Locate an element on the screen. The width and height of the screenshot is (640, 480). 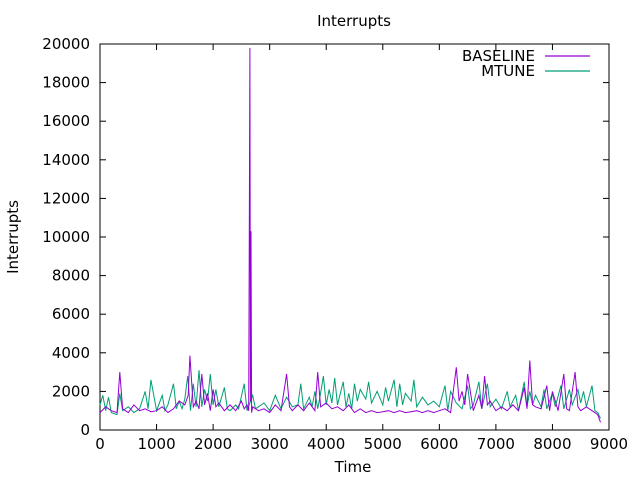
y-tick-label: 16000 is located at coordinates (66, 121).